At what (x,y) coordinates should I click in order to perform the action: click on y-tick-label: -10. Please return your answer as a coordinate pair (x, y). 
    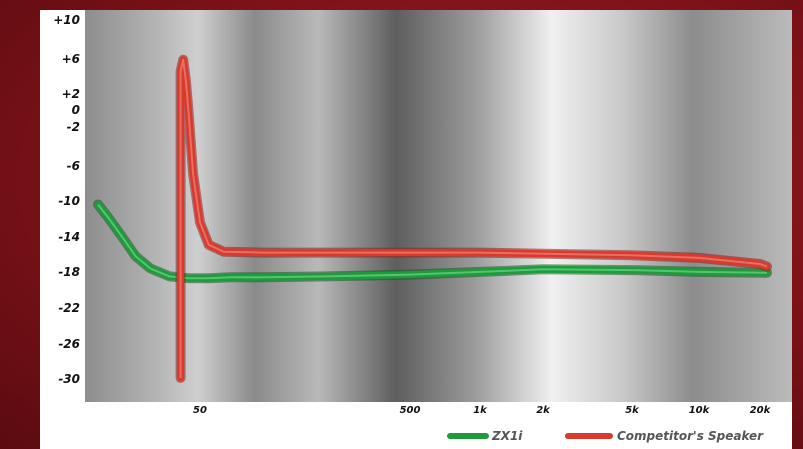
    Looking at the image, I should click on (69, 201).